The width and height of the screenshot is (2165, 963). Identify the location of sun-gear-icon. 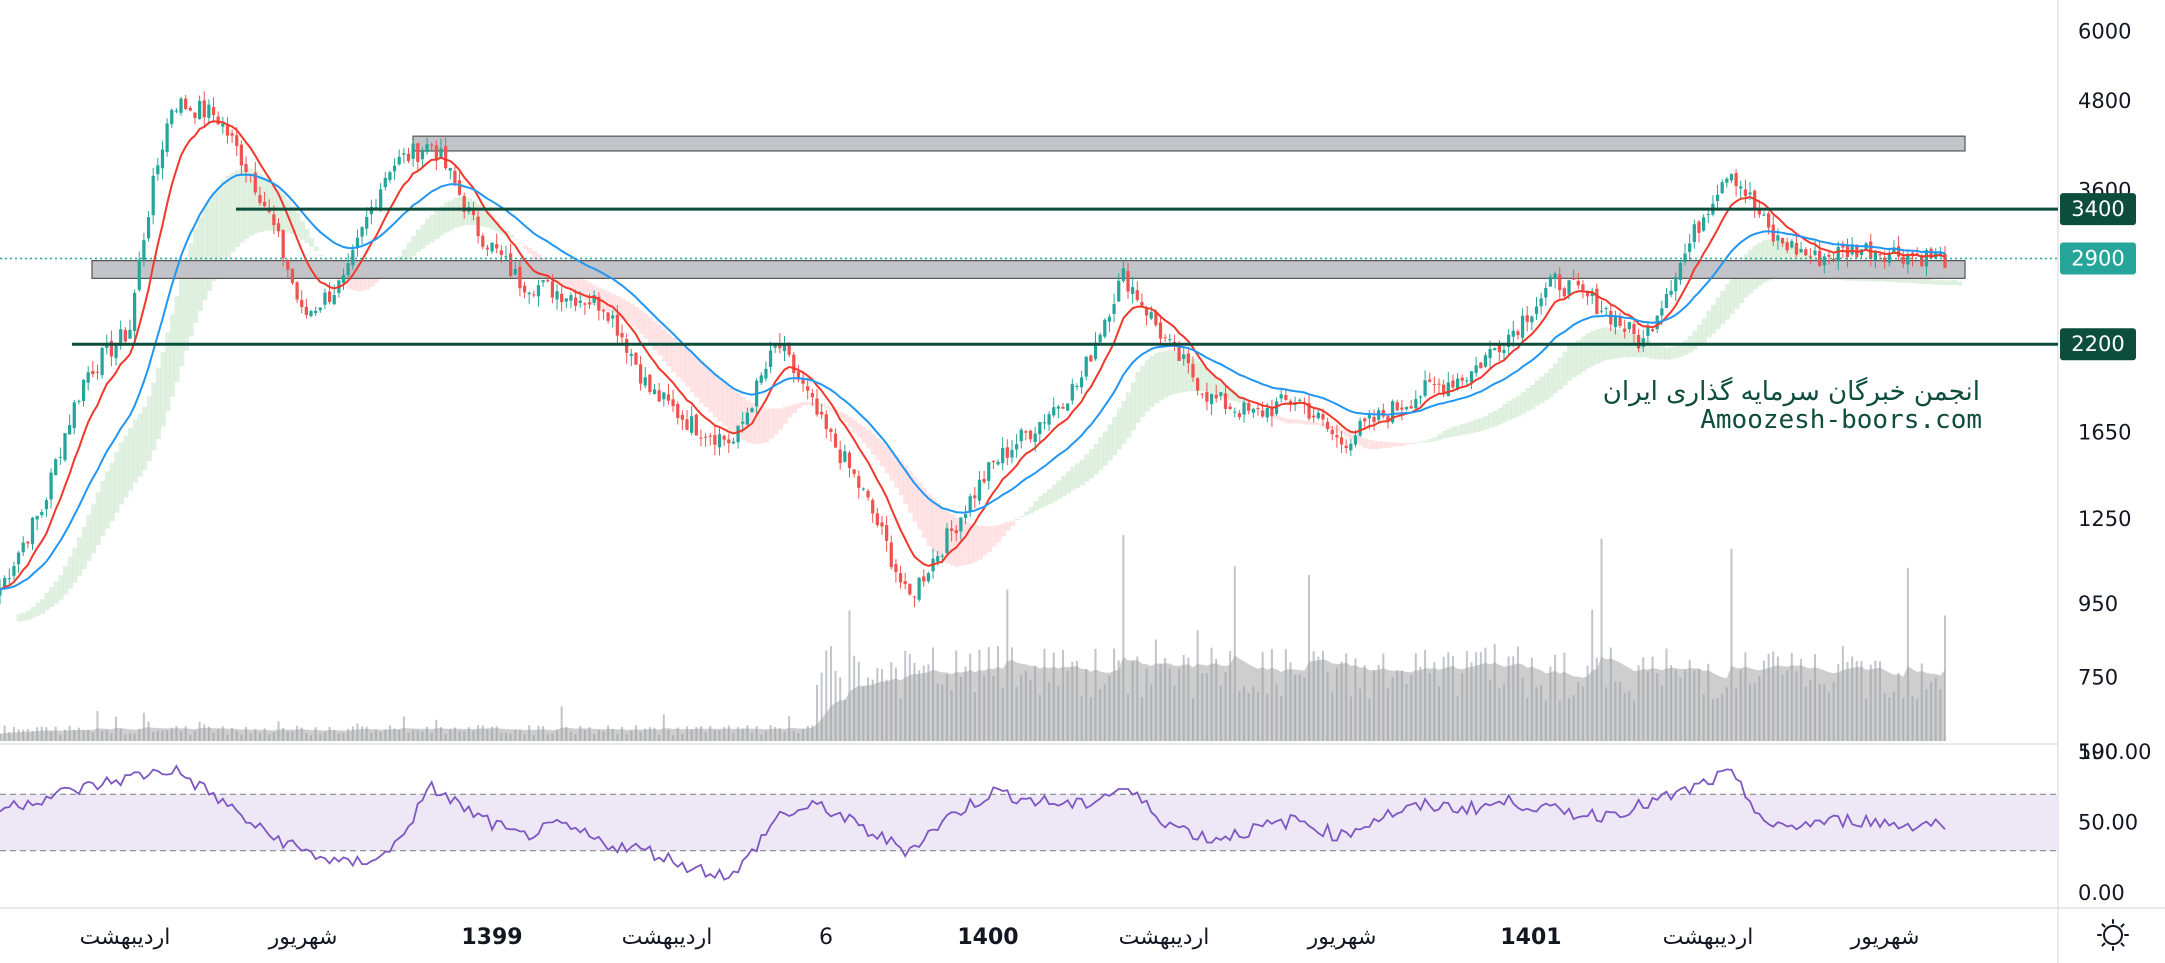
(2113, 935).